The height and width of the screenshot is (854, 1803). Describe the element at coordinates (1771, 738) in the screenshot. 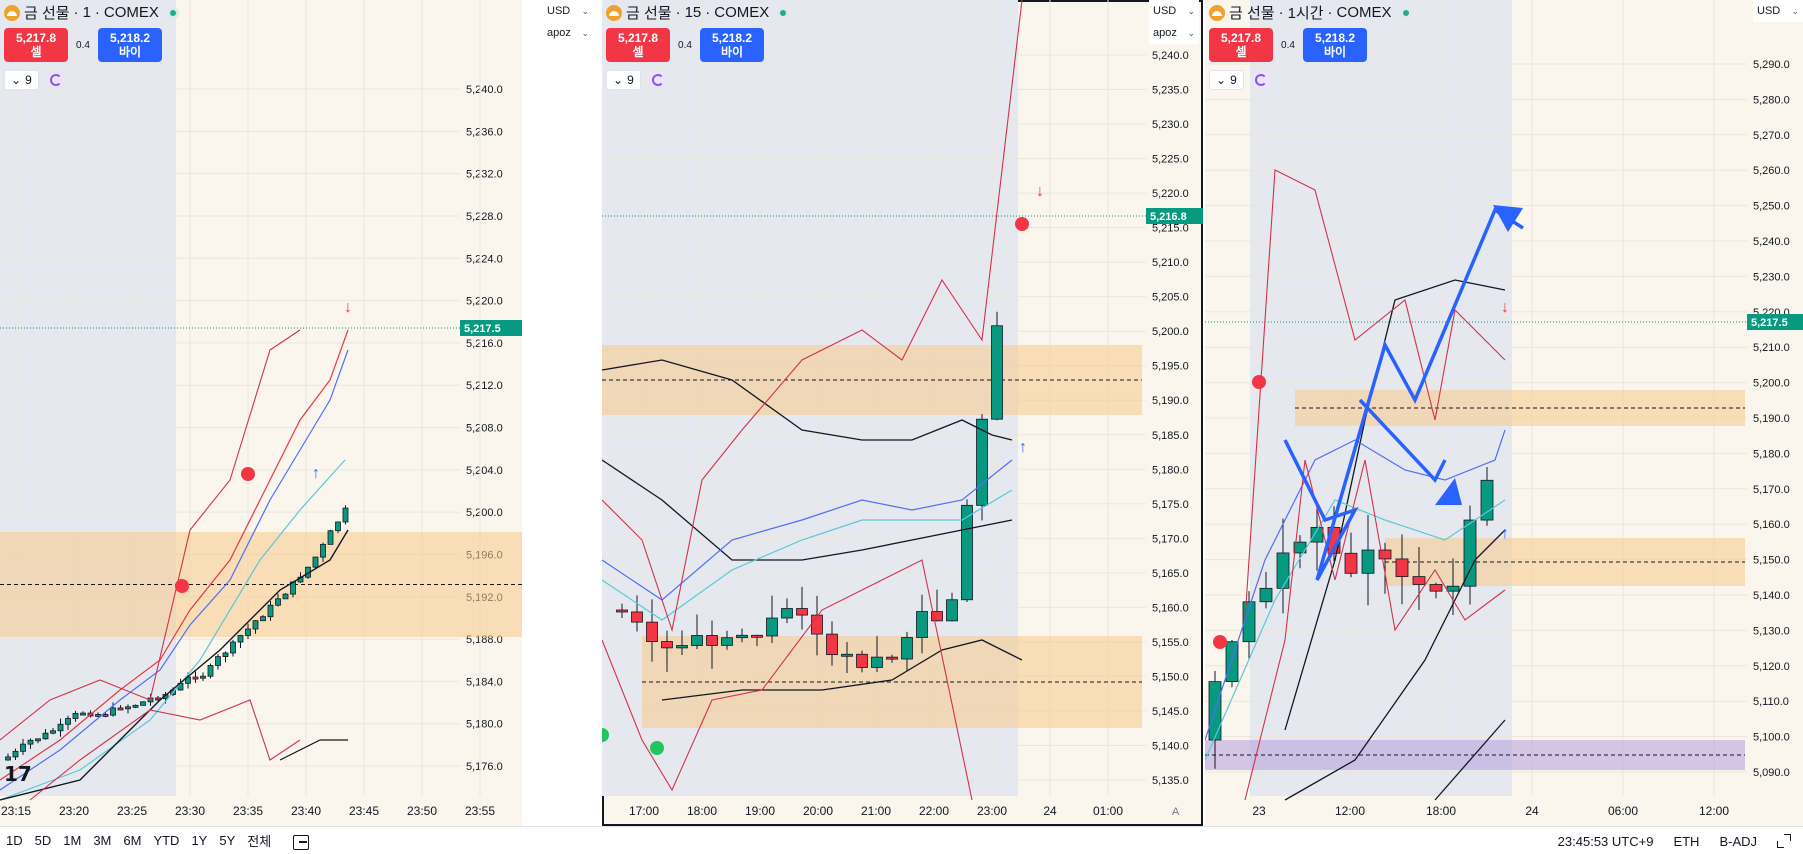

I see `y-tick-label: 5,100.0` at that location.